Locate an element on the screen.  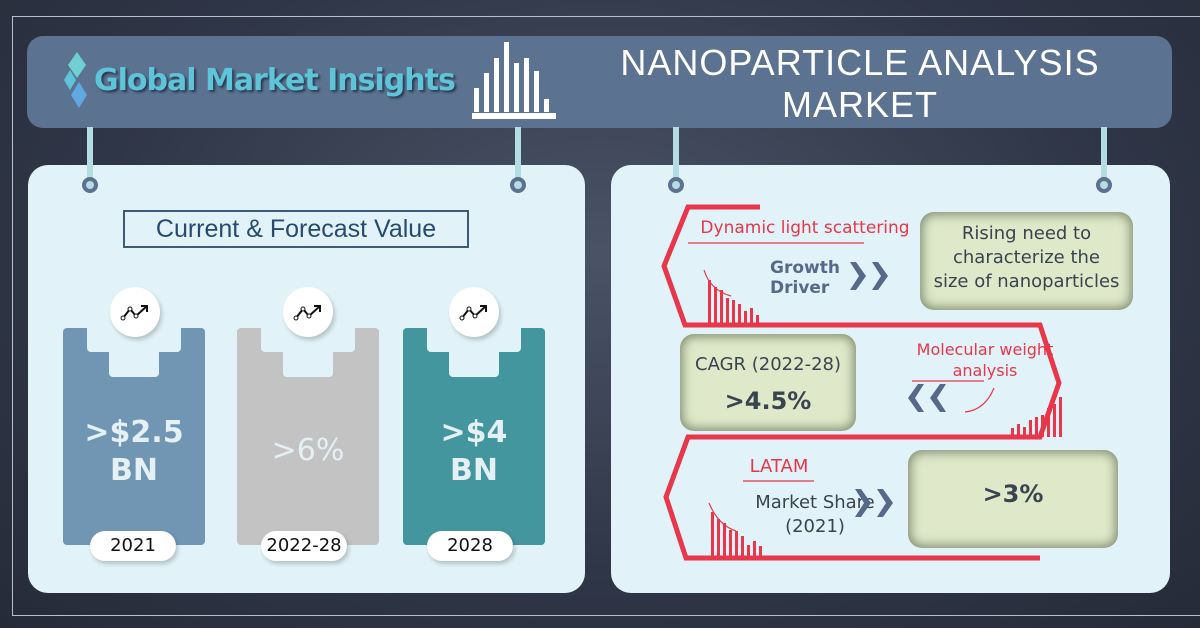
title-line-2: MARKET is located at coordinates (859, 104).